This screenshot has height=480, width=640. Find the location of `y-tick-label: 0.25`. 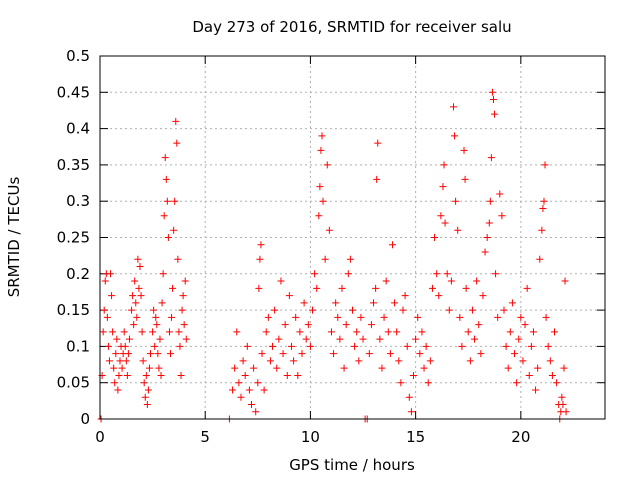

y-tick-label: 0.25 is located at coordinates (73, 238).